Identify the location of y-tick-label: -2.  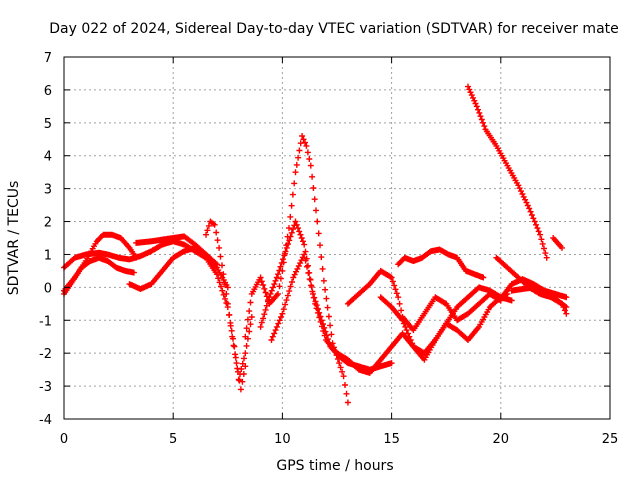
(45, 354).